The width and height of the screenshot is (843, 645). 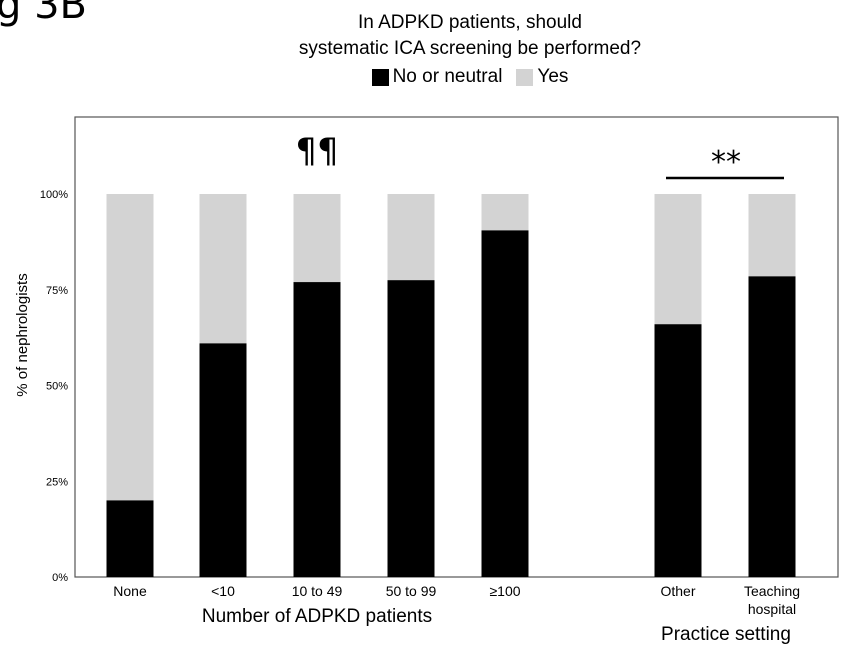 What do you see at coordinates (57, 482) in the screenshot?
I see `y-tick-label: 25%` at bounding box center [57, 482].